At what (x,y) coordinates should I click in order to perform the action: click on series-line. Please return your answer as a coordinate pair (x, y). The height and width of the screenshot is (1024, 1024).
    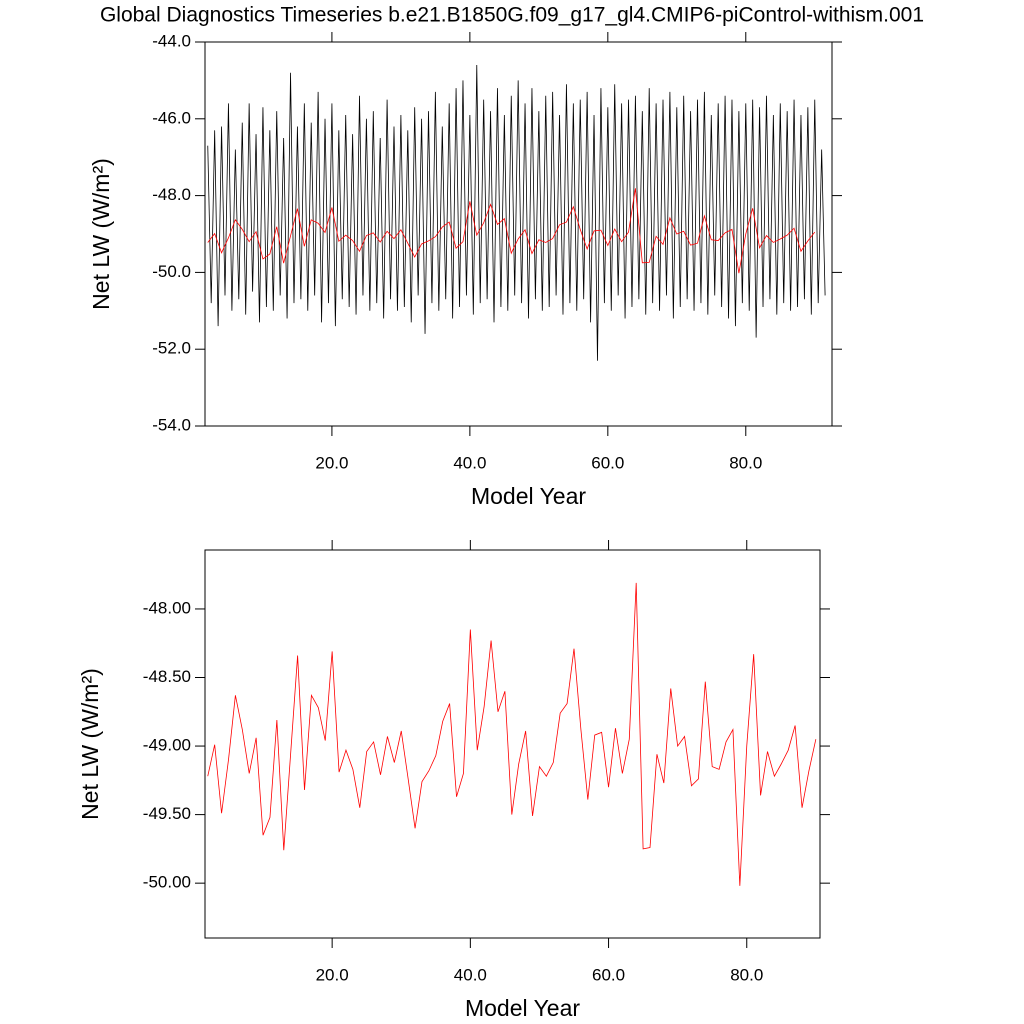
    Looking at the image, I should click on (511, 231).